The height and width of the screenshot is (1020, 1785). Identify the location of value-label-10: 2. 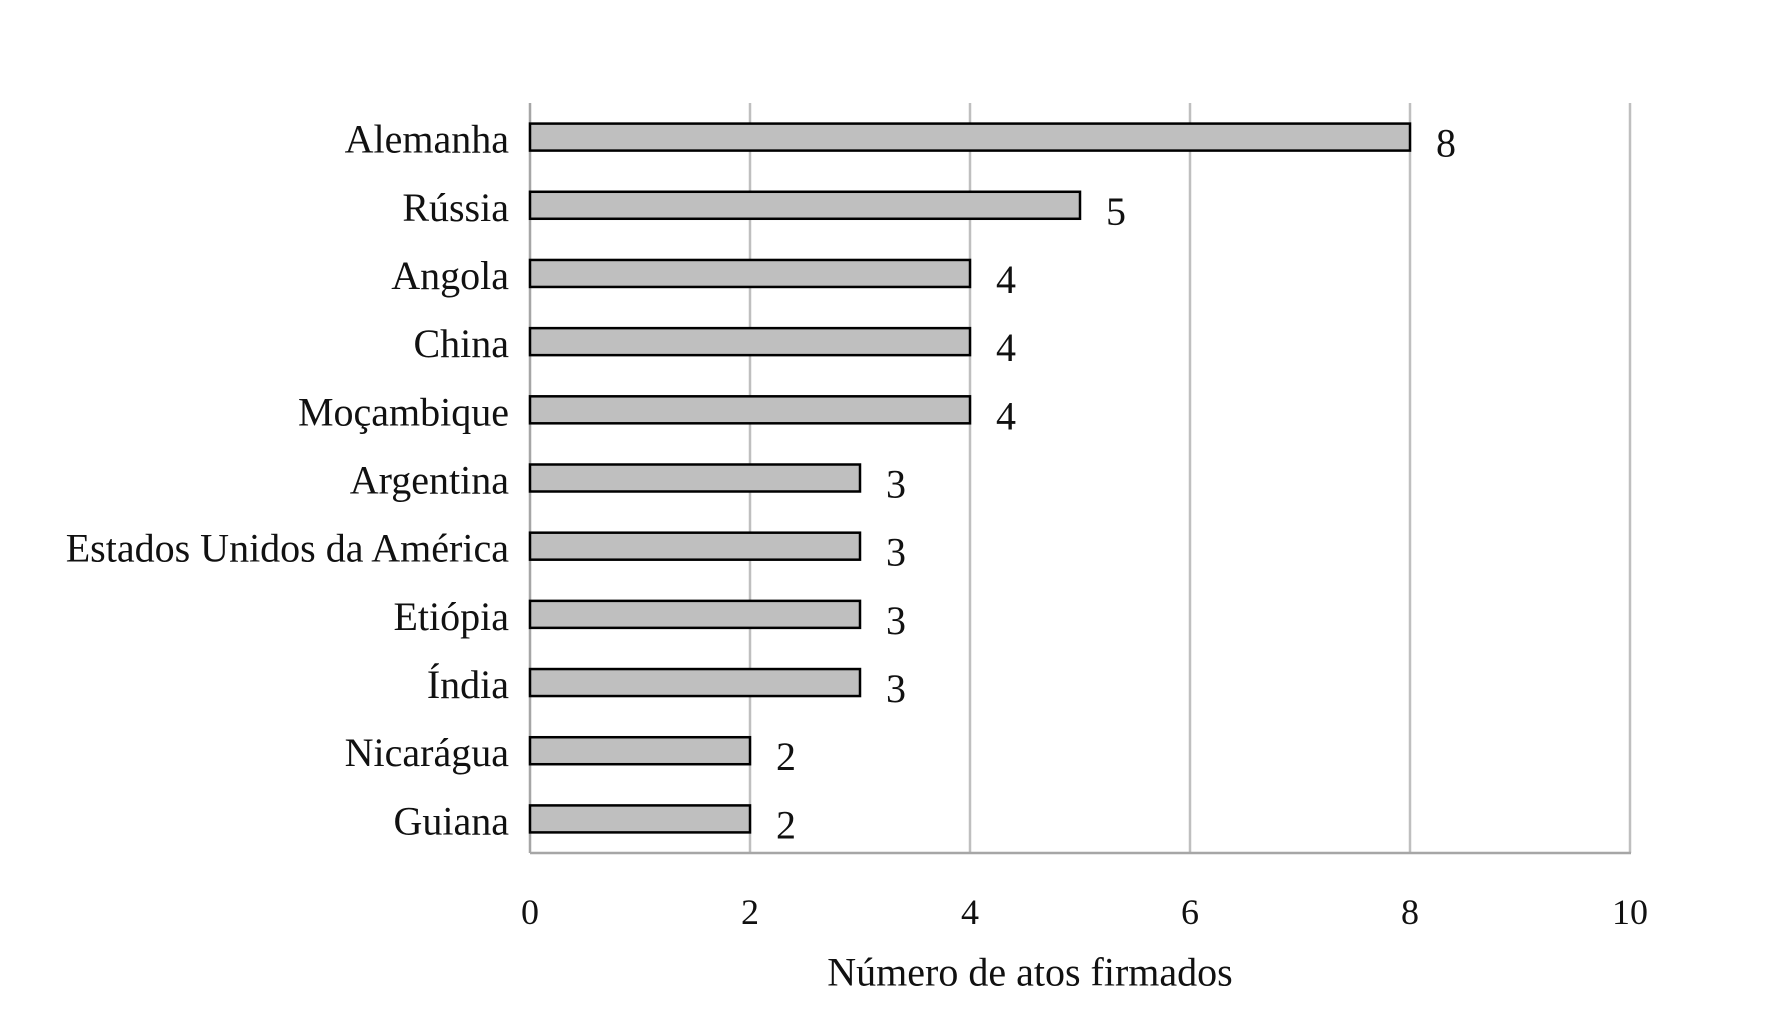
(786, 824).